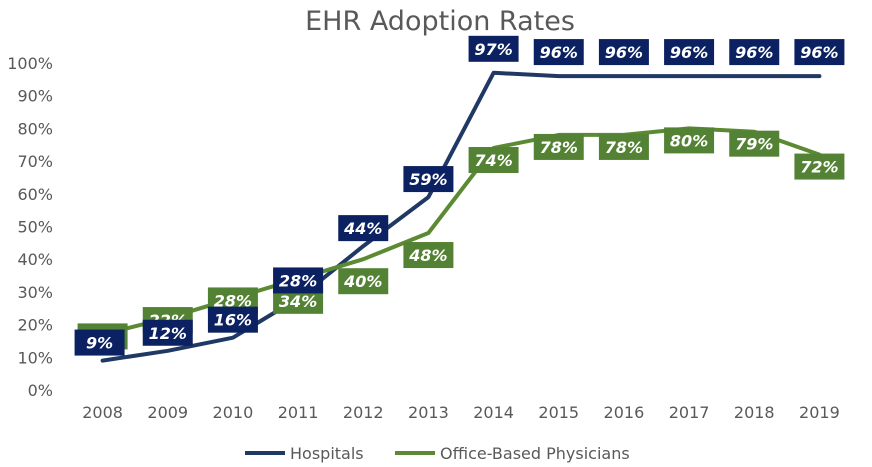  I want to click on legend-item-hospitals: Hospitals, so click(304, 453).